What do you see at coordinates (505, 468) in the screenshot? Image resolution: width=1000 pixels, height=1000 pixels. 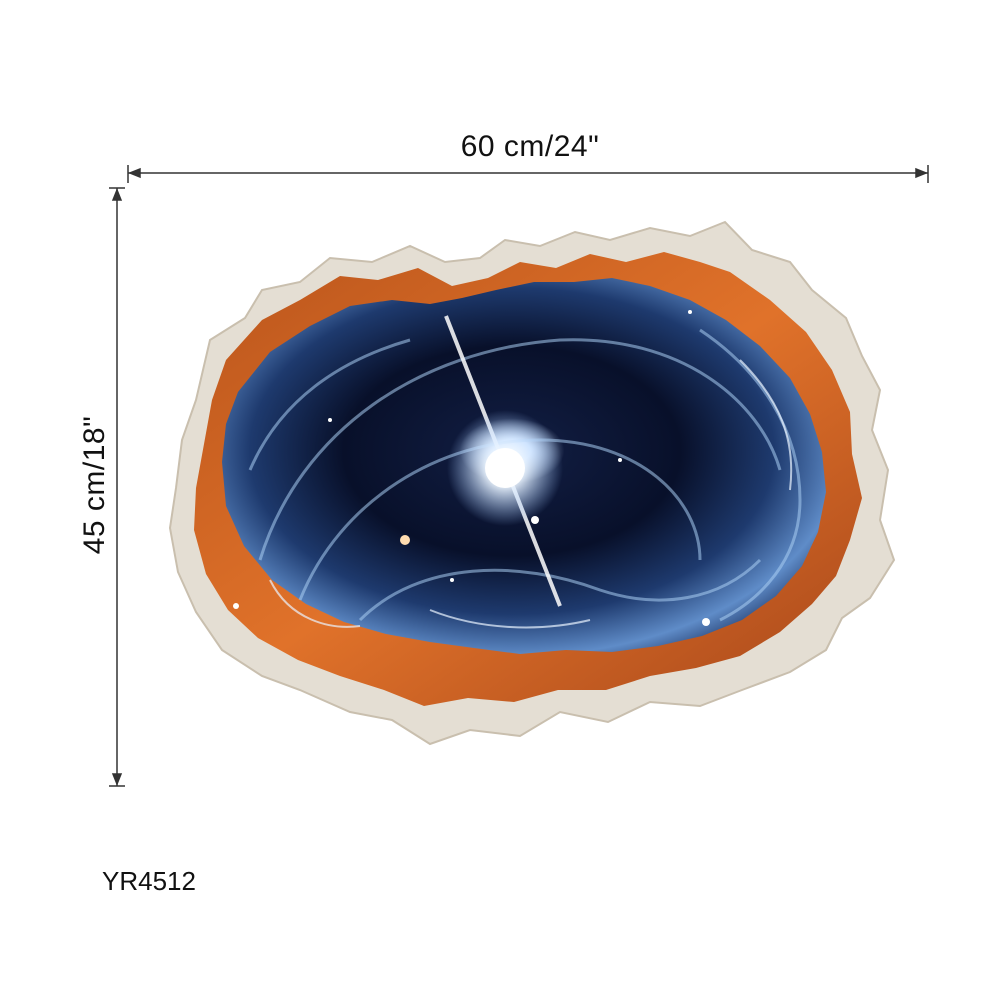 I see `bright-core` at bounding box center [505, 468].